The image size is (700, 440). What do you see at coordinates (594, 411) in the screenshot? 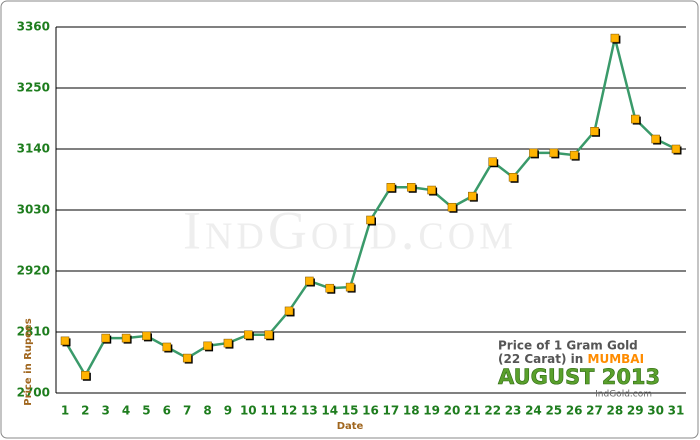
I see `x-tick-label: 27` at bounding box center [594, 411].